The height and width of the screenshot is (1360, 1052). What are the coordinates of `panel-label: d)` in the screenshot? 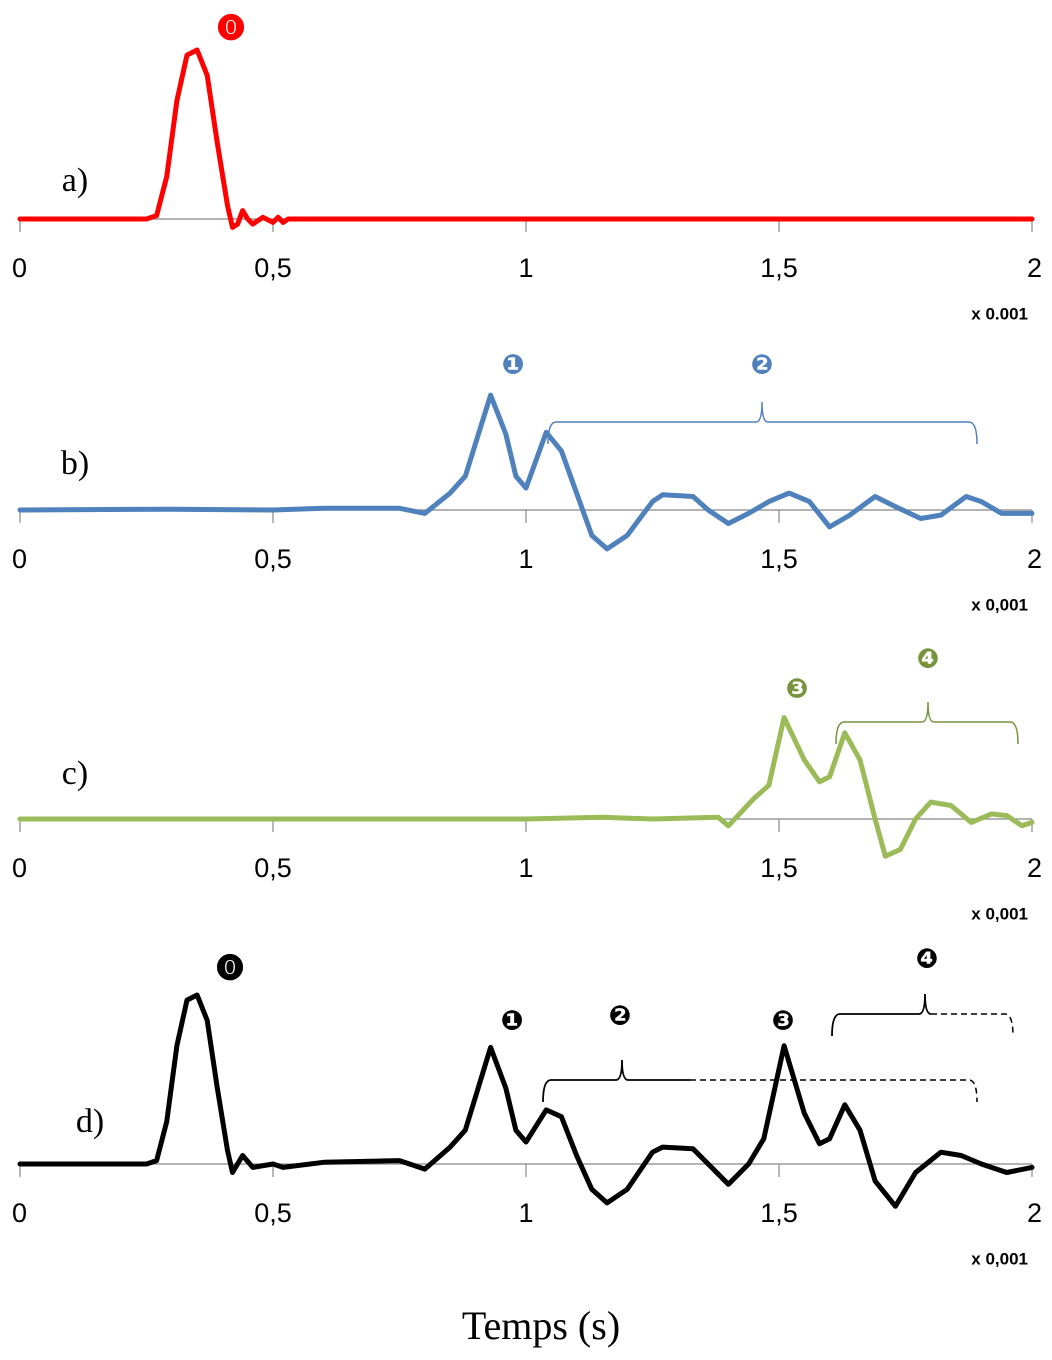 It's located at (90, 1121).